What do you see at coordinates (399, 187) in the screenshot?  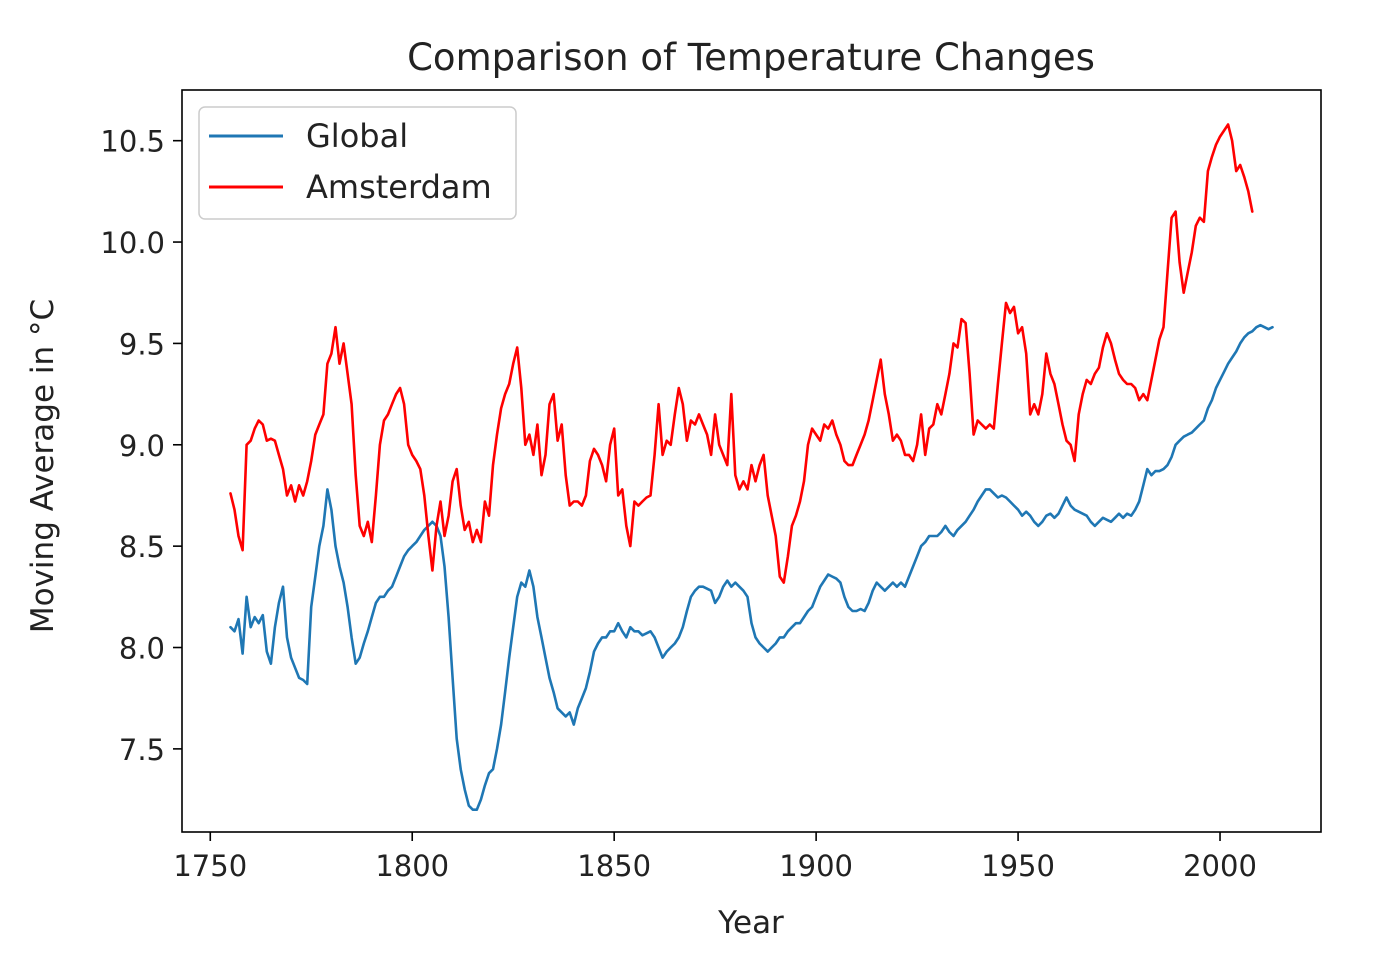 I see `legend-label-amsterdam: Amsterdam` at bounding box center [399, 187].